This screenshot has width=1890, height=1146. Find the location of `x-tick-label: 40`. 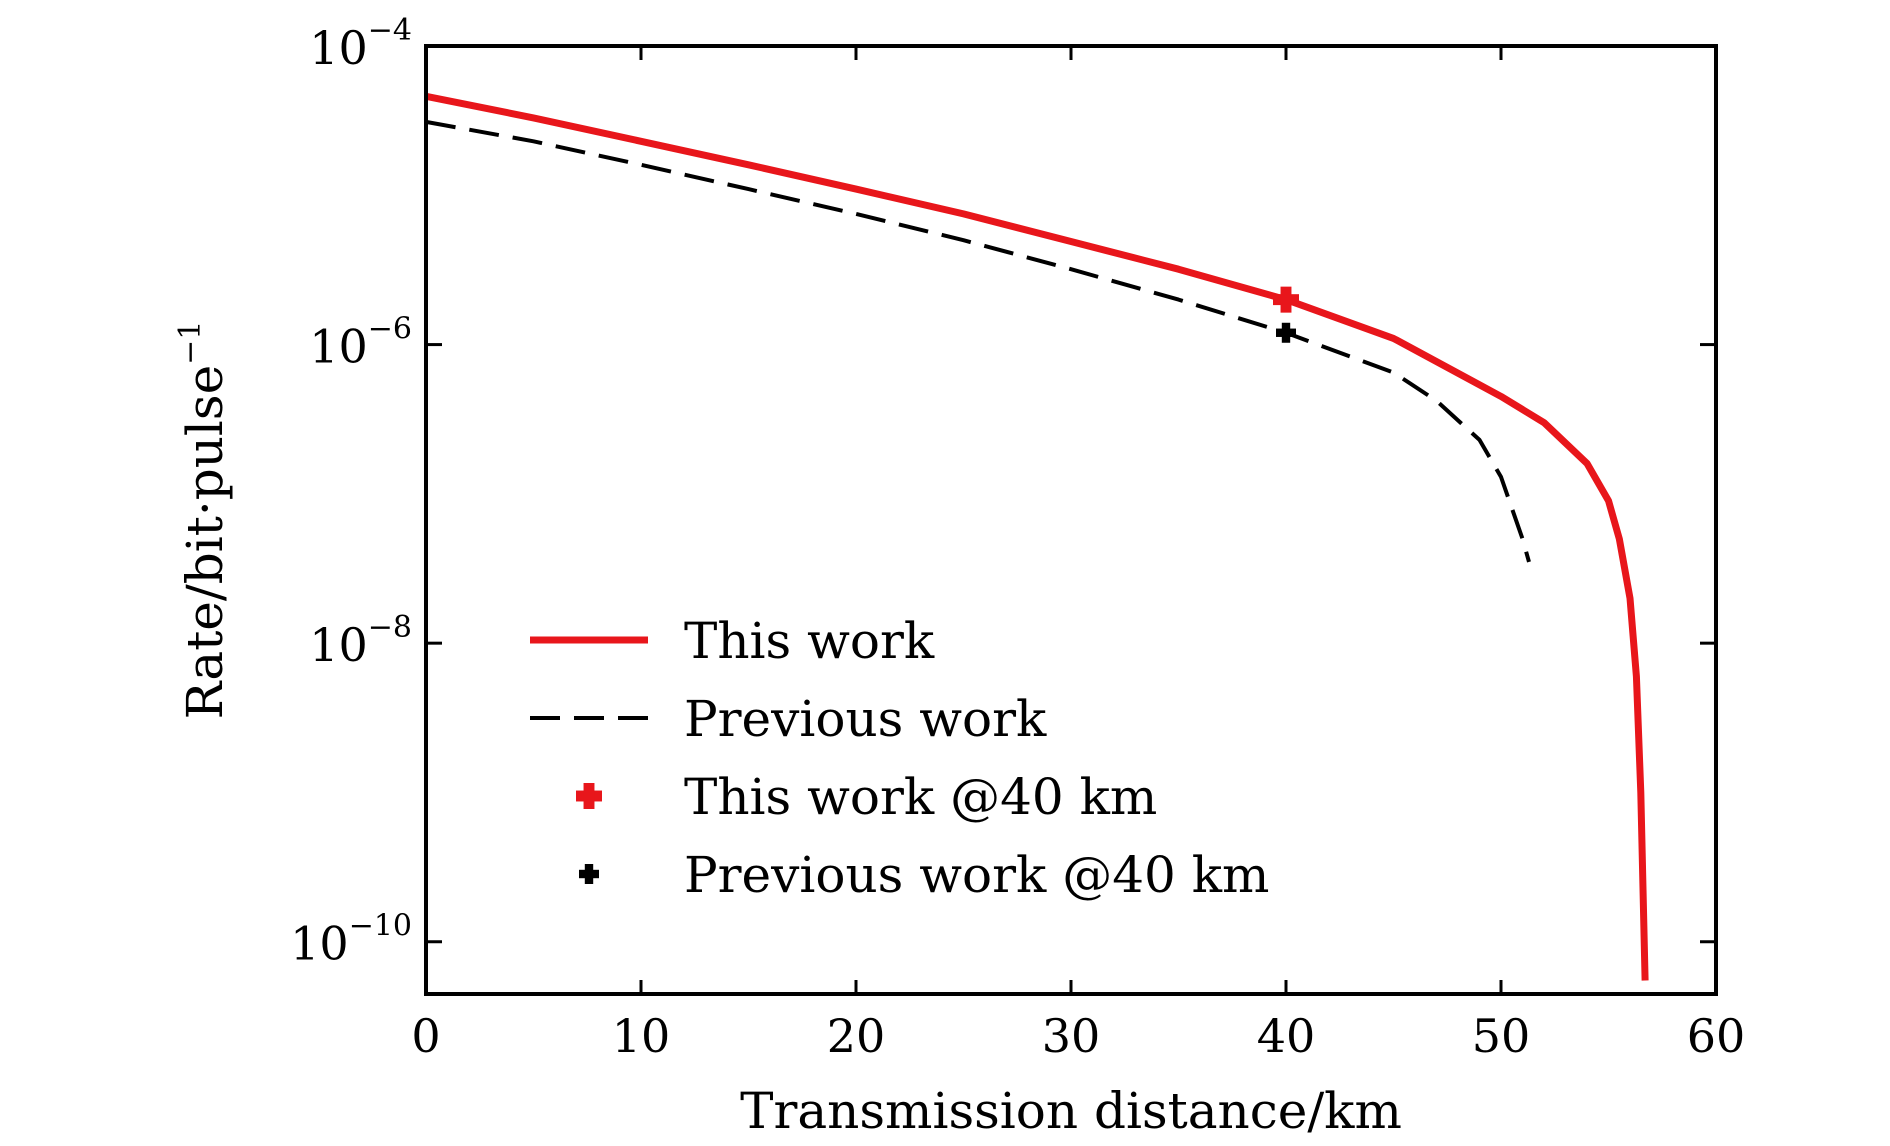

x-tick-label: 40 is located at coordinates (1286, 1036).